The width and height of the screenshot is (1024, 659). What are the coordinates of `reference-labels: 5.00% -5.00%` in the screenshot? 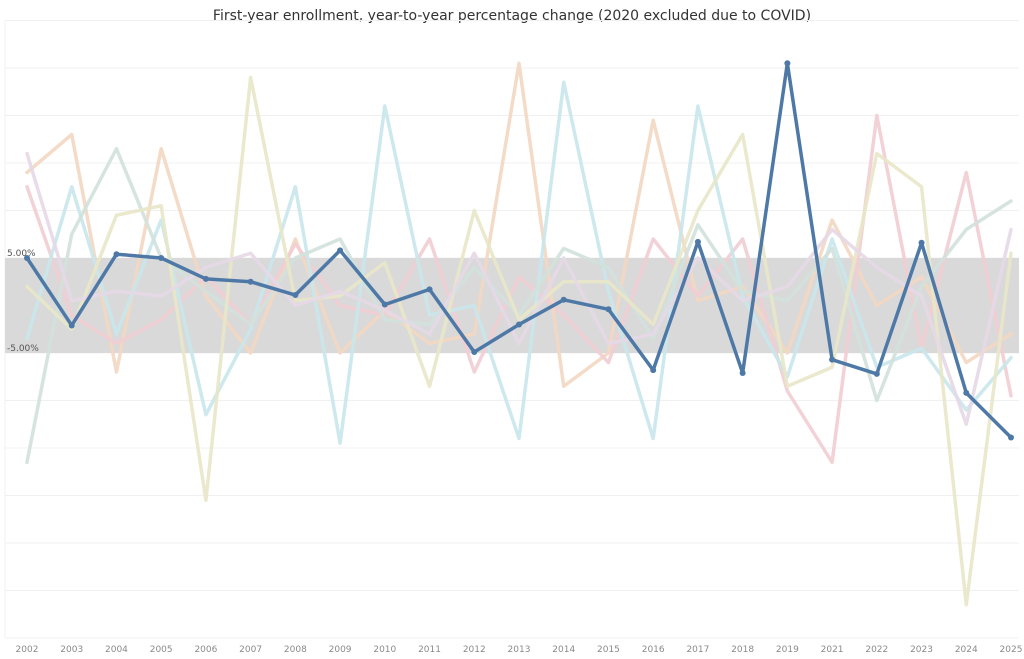 It's located at (23, 301).